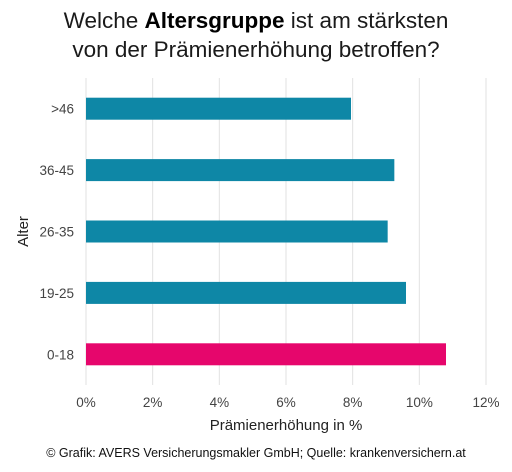  Describe the element at coordinates (56, 170) in the screenshot. I see `y-tick-label: 36-45` at that location.